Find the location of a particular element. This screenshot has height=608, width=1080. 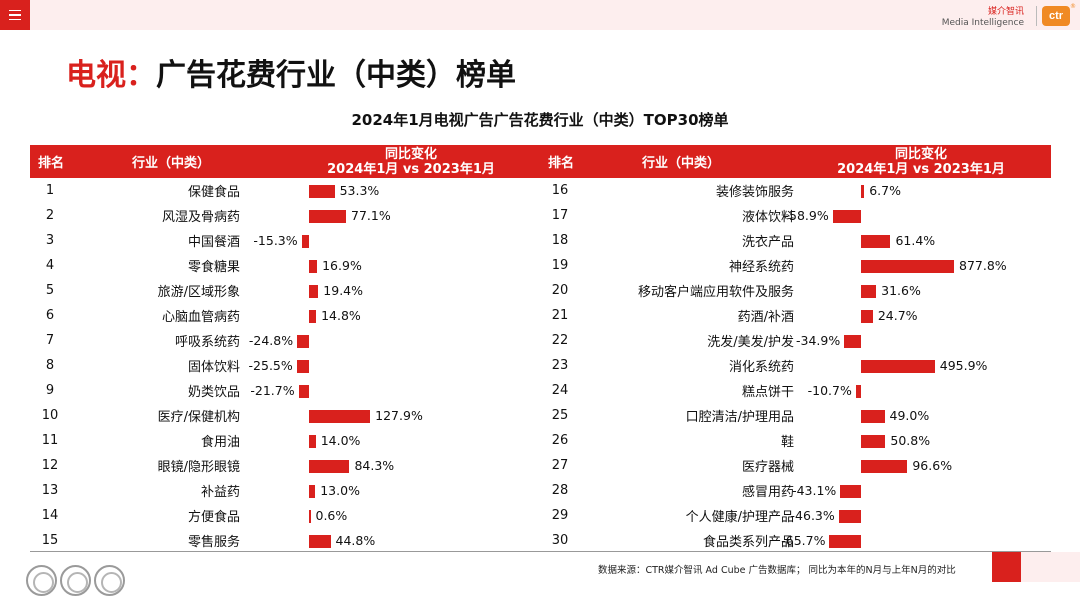

rank-cell: 19 is located at coordinates (560, 265).